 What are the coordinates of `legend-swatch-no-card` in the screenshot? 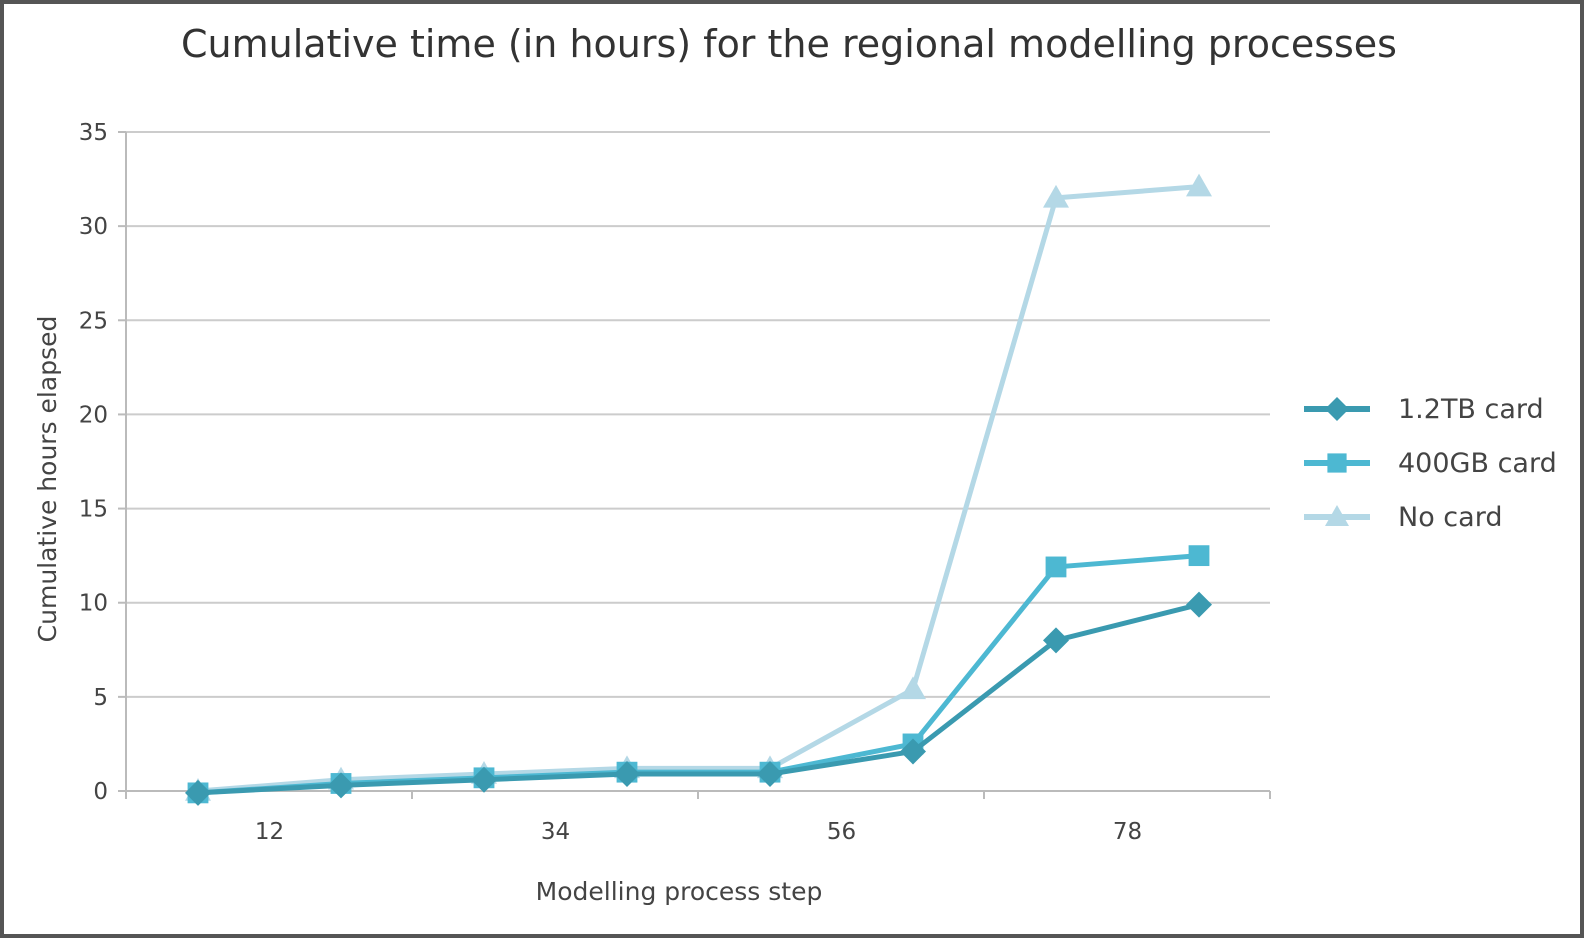 It's located at (1337, 515).